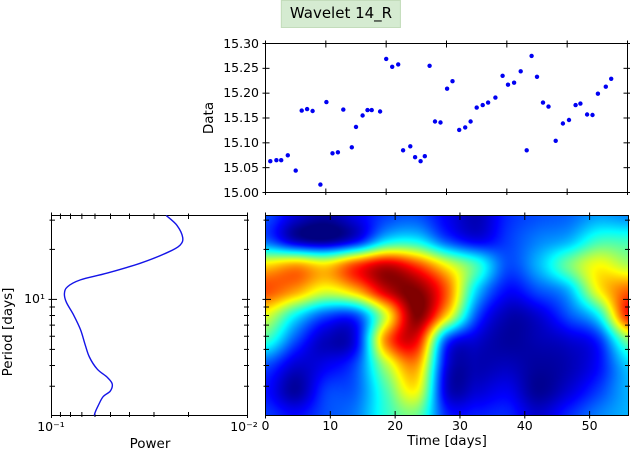 The image size is (631, 452). What do you see at coordinates (330, 425) in the screenshot?
I see `time-xtick-label: 10` at bounding box center [330, 425].